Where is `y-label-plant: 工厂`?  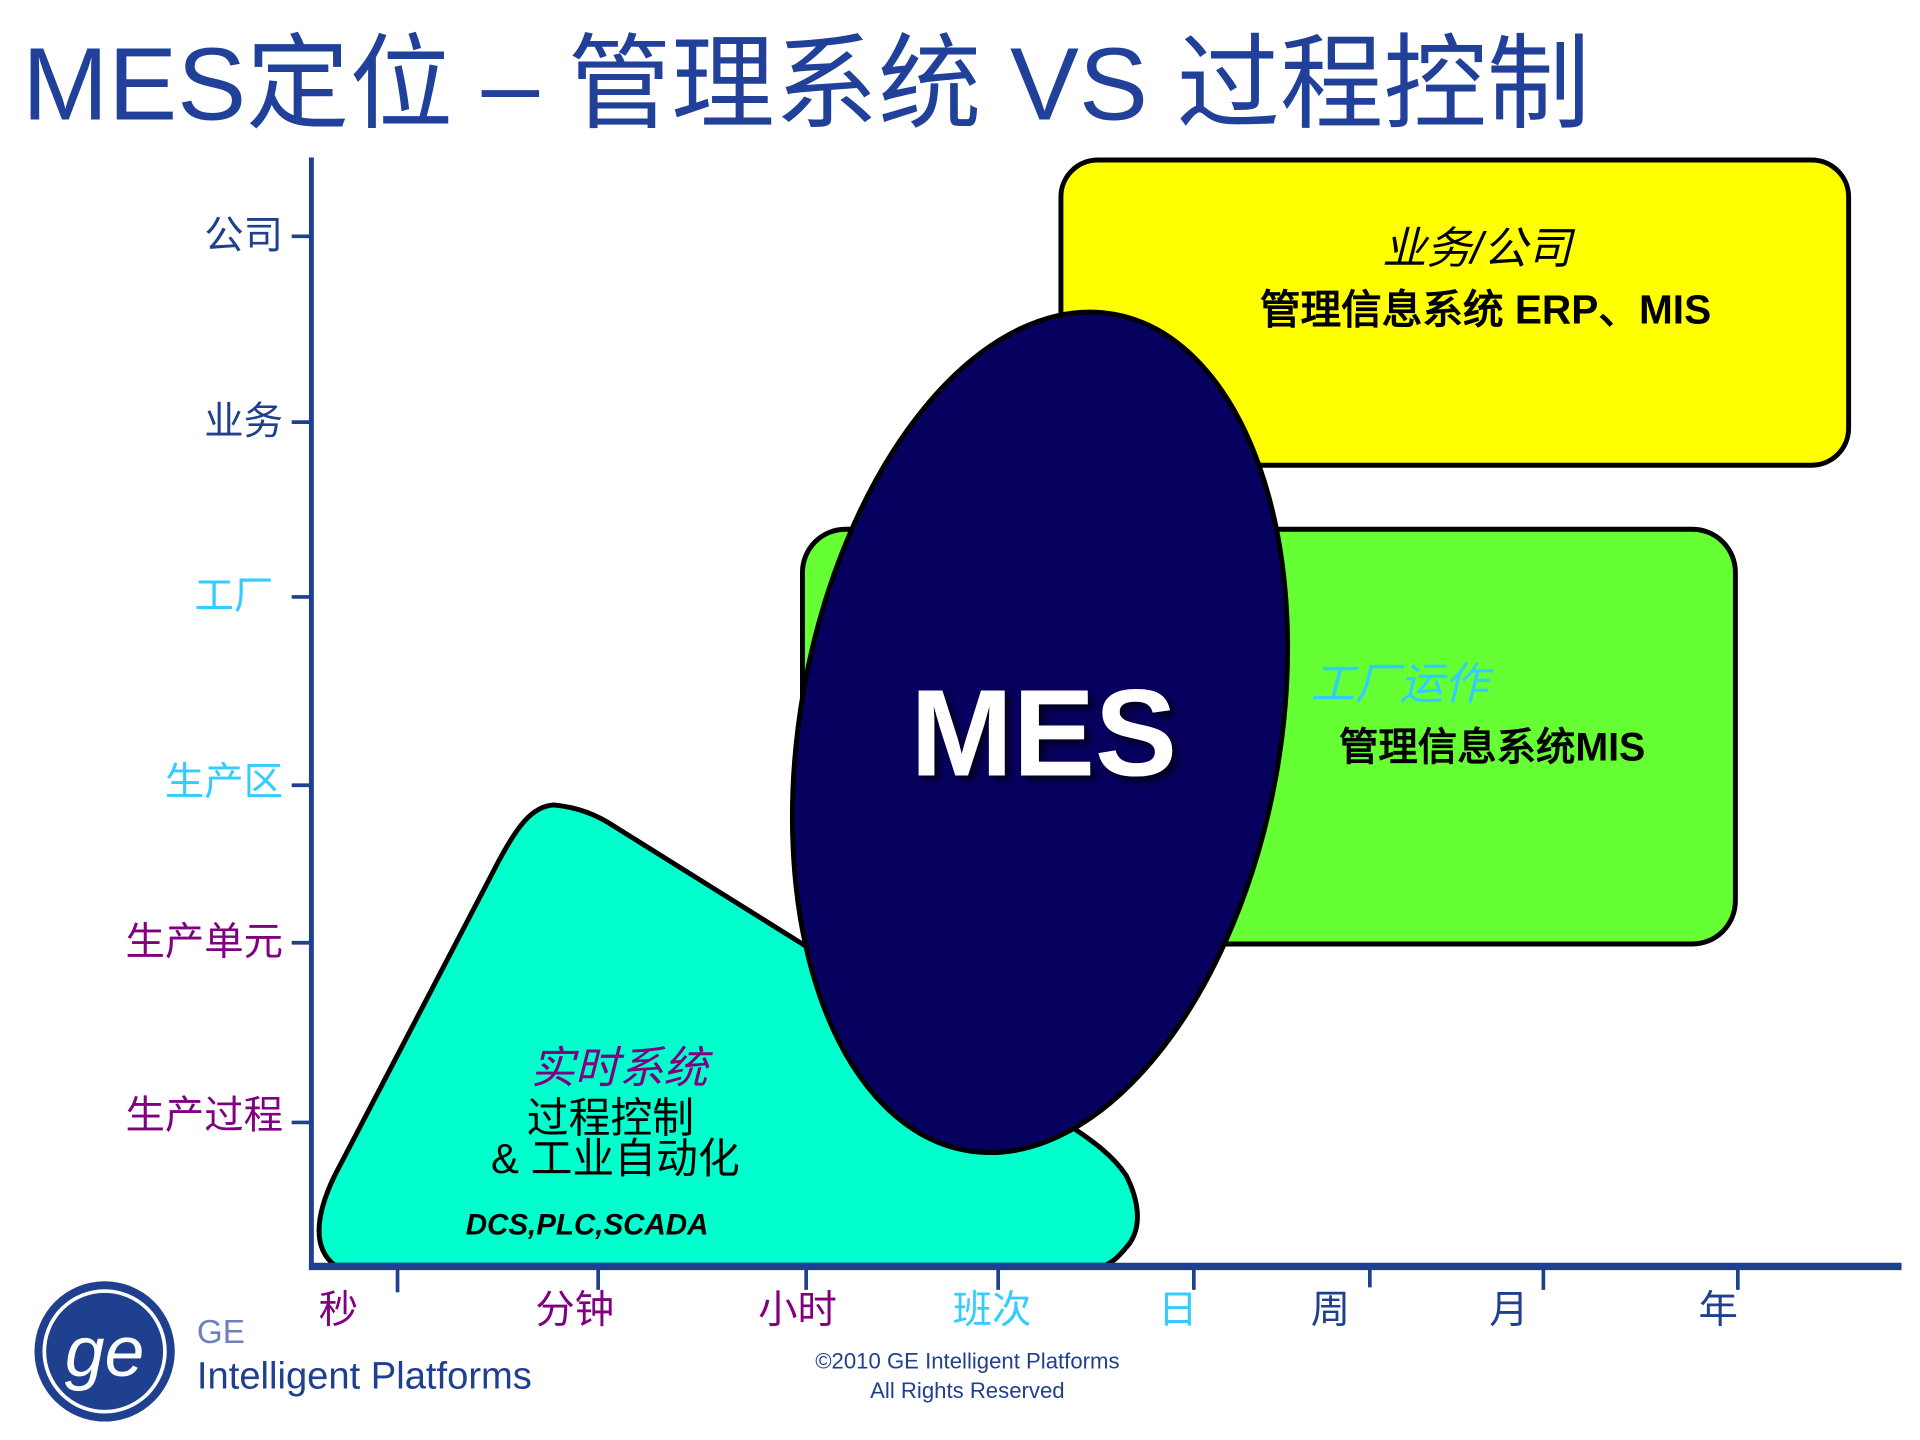
y-label-plant: 工厂 is located at coordinates (233, 596).